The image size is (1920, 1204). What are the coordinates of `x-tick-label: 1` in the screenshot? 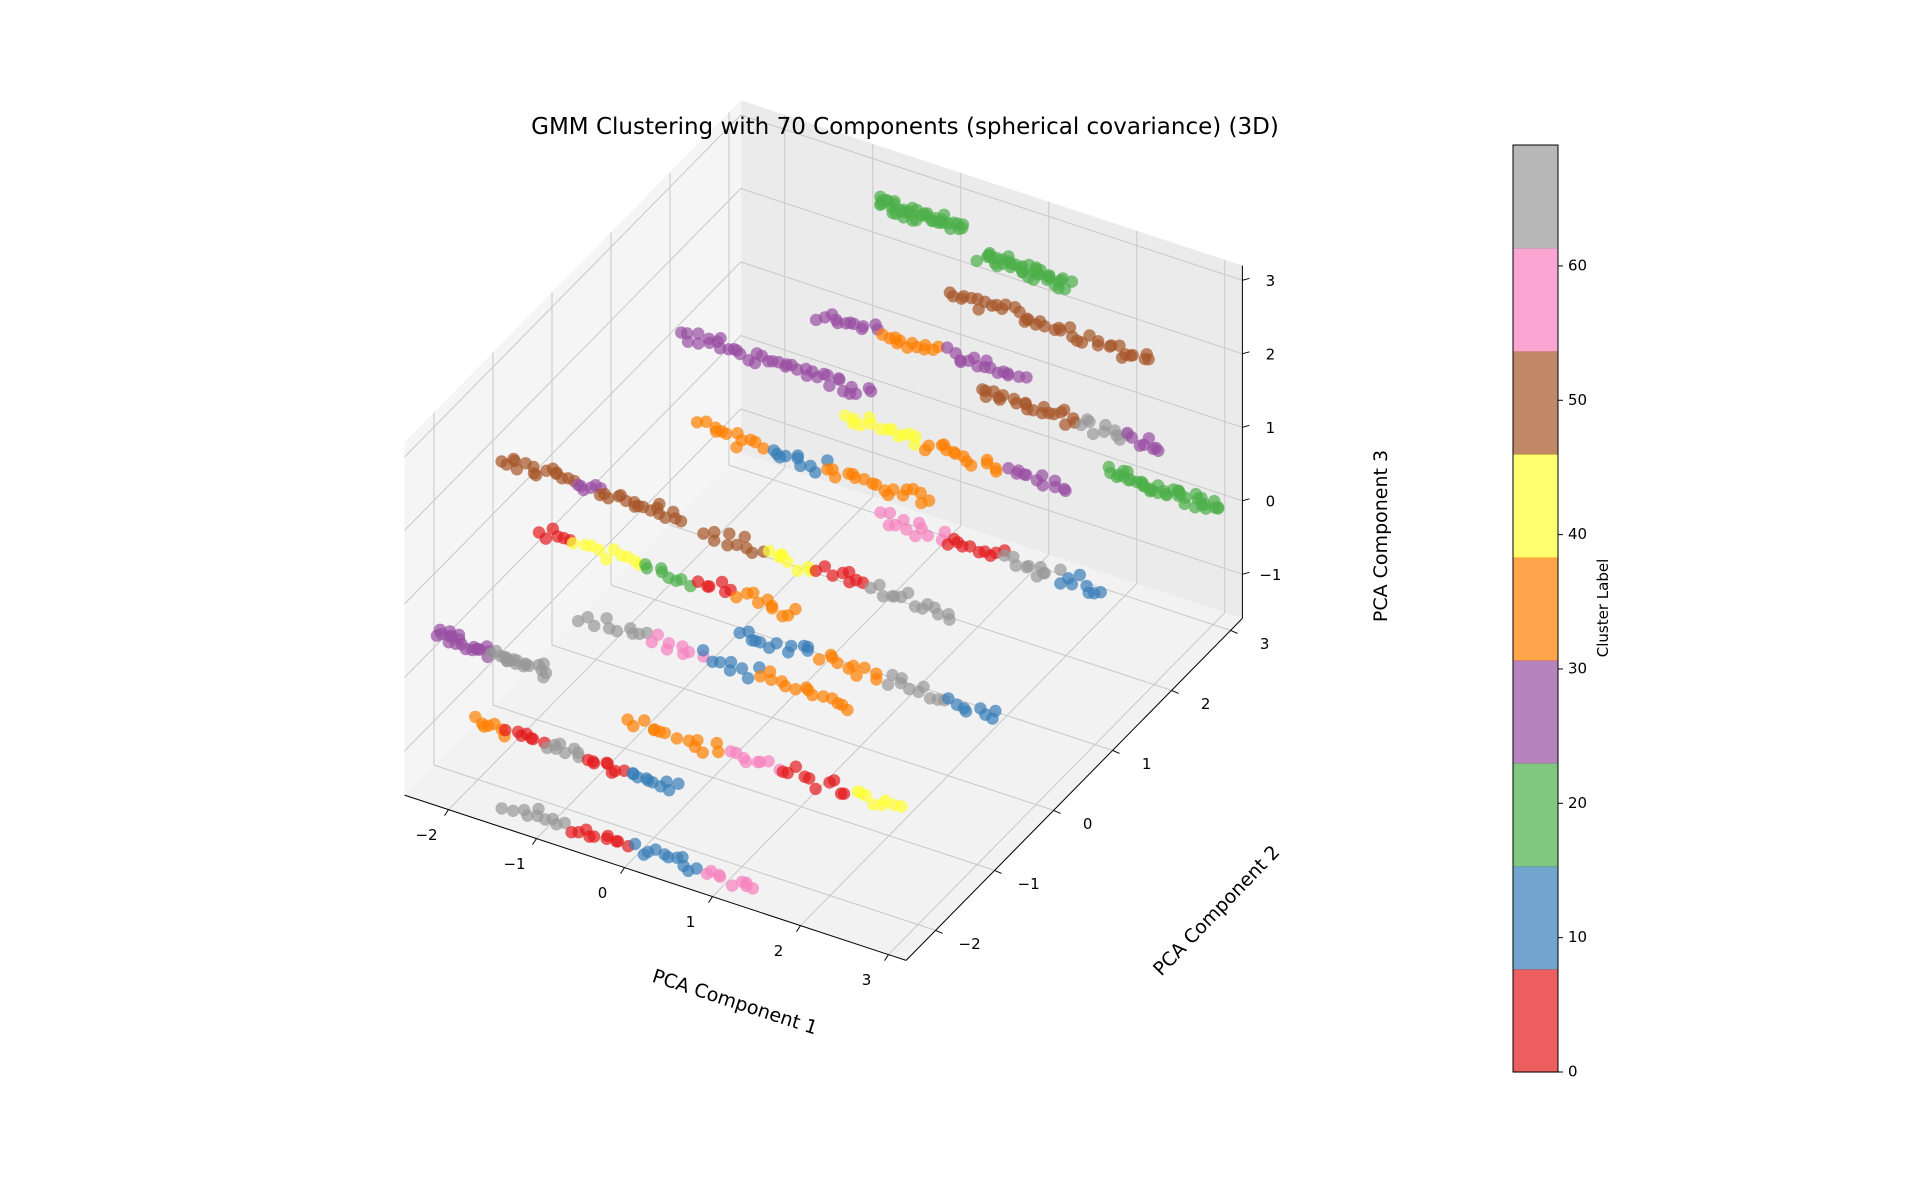 It's located at (691, 922).